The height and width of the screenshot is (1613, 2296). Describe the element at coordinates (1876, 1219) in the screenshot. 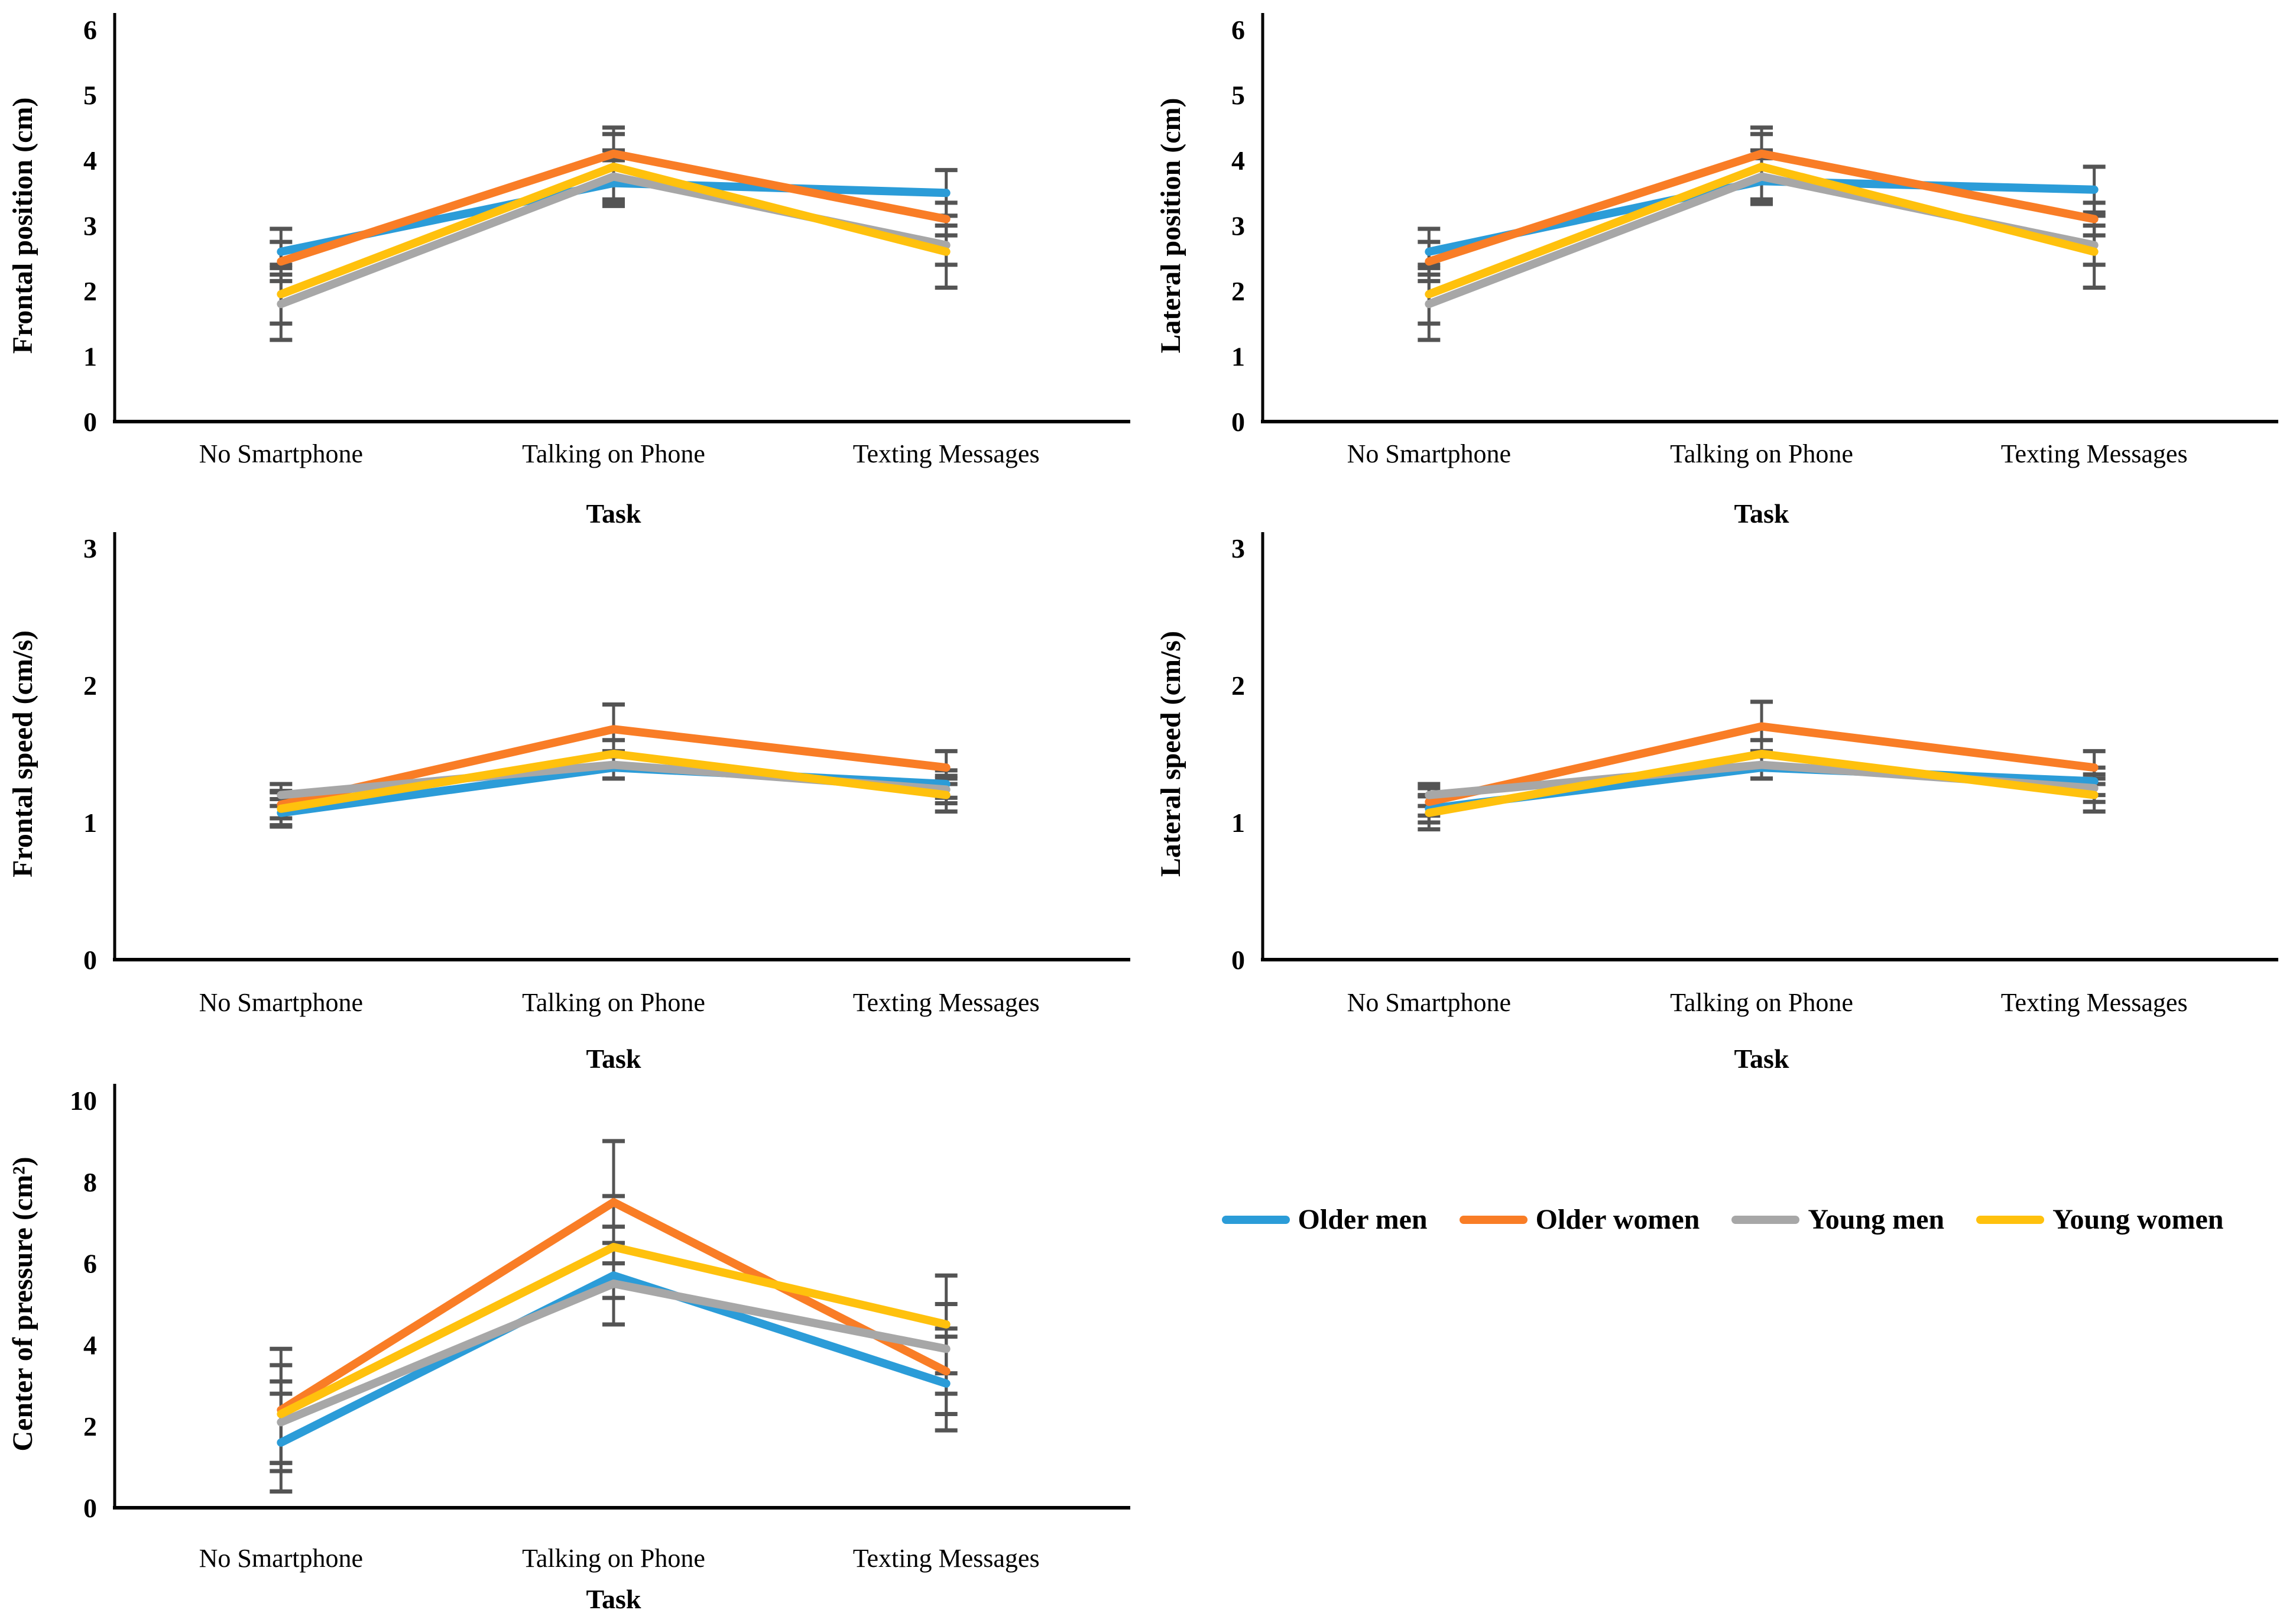

I see `legend-label-young-men: Young men` at that location.